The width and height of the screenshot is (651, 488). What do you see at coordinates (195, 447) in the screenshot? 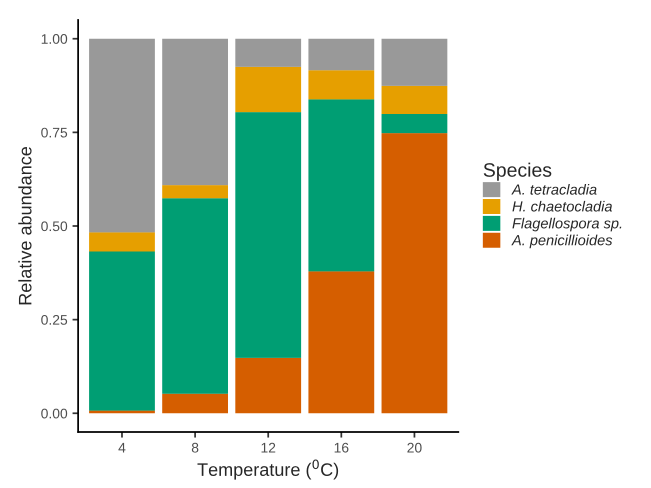
I see `x-tick-label: 8` at bounding box center [195, 447].